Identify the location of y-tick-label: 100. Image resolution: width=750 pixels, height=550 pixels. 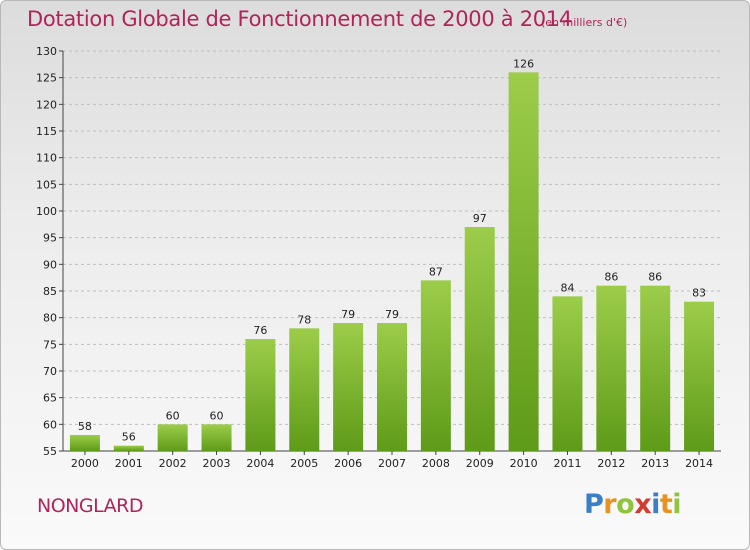
(46, 211).